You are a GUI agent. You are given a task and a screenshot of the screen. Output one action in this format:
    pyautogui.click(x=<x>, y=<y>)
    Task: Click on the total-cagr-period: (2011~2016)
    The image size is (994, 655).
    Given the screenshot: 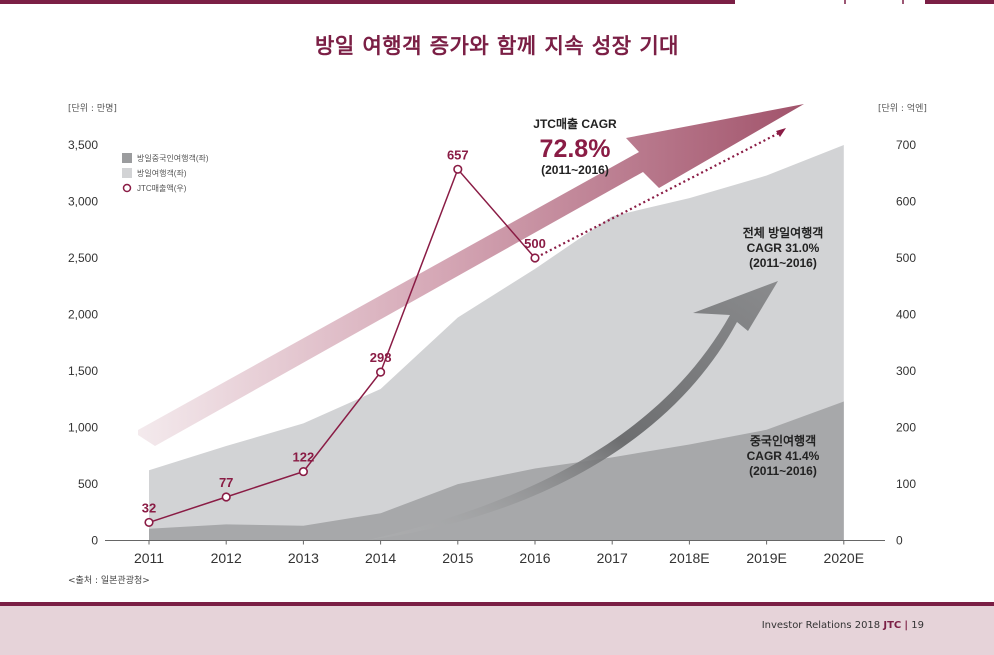 What is the action you would take?
    pyautogui.click(x=783, y=263)
    